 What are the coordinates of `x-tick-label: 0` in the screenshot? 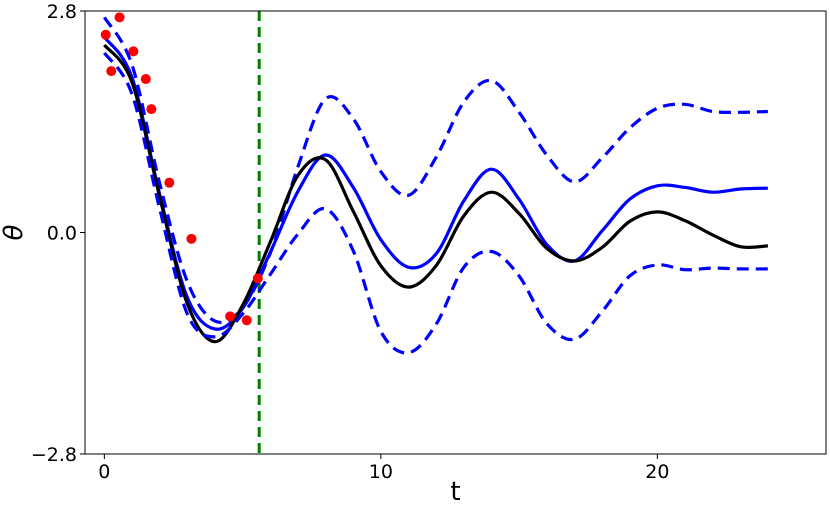 It's located at (104, 472).